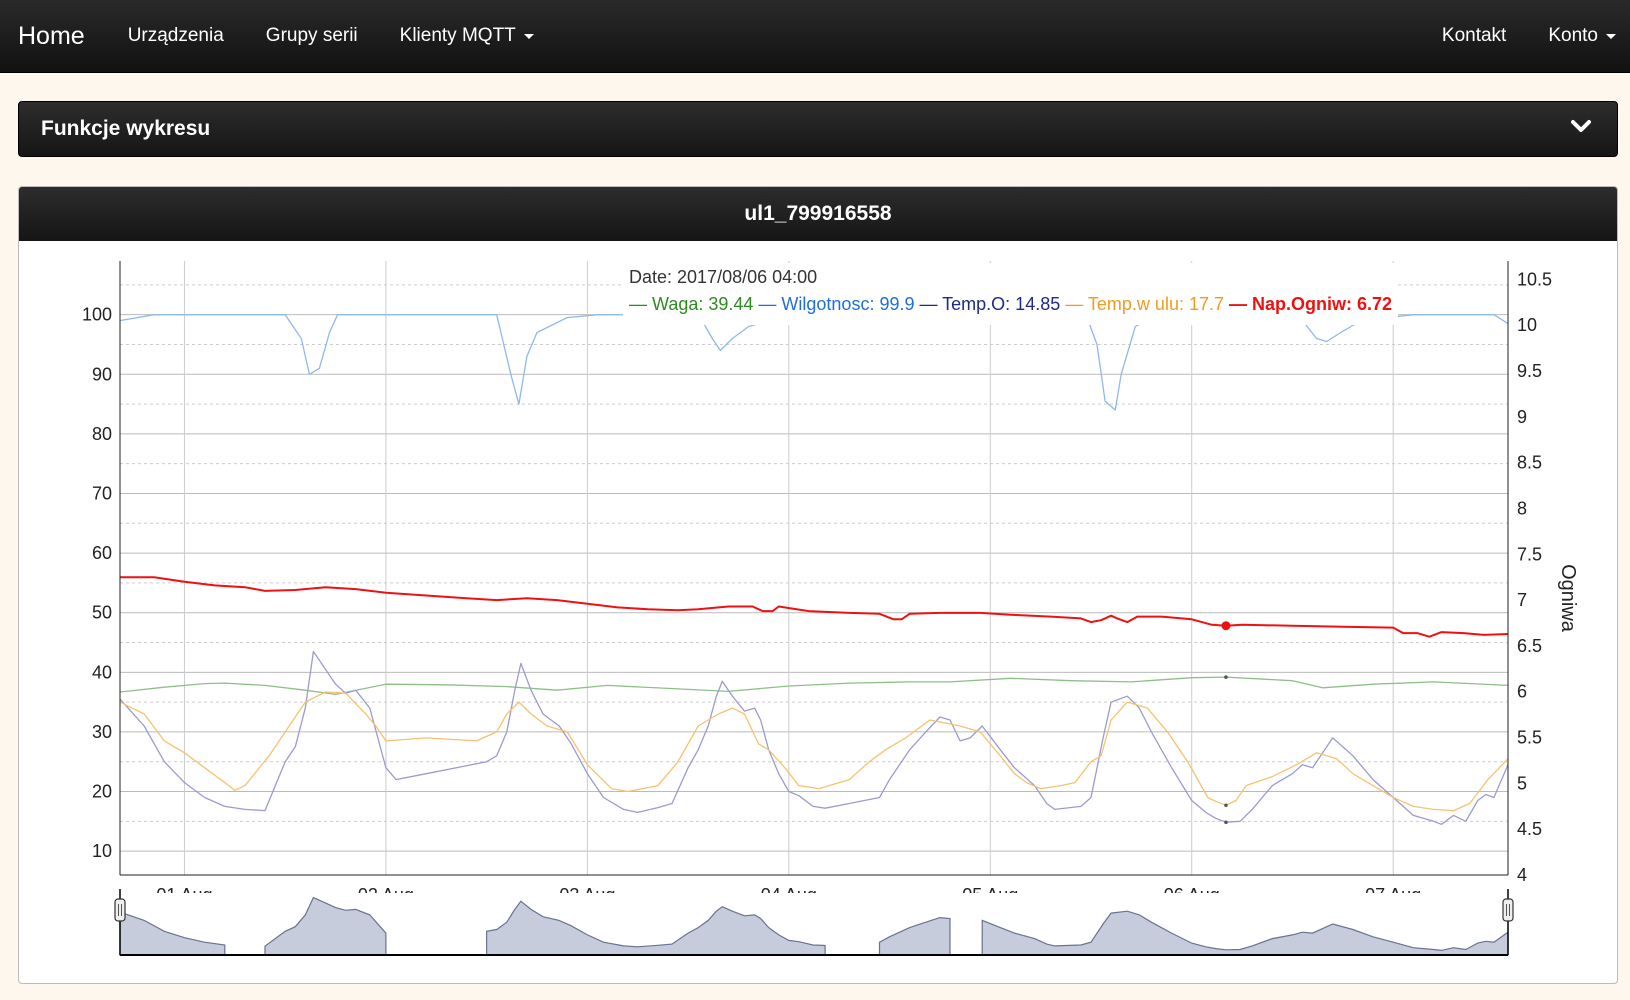  What do you see at coordinates (1529, 554) in the screenshot?
I see `y-right-tick-label: 7.5` at bounding box center [1529, 554].